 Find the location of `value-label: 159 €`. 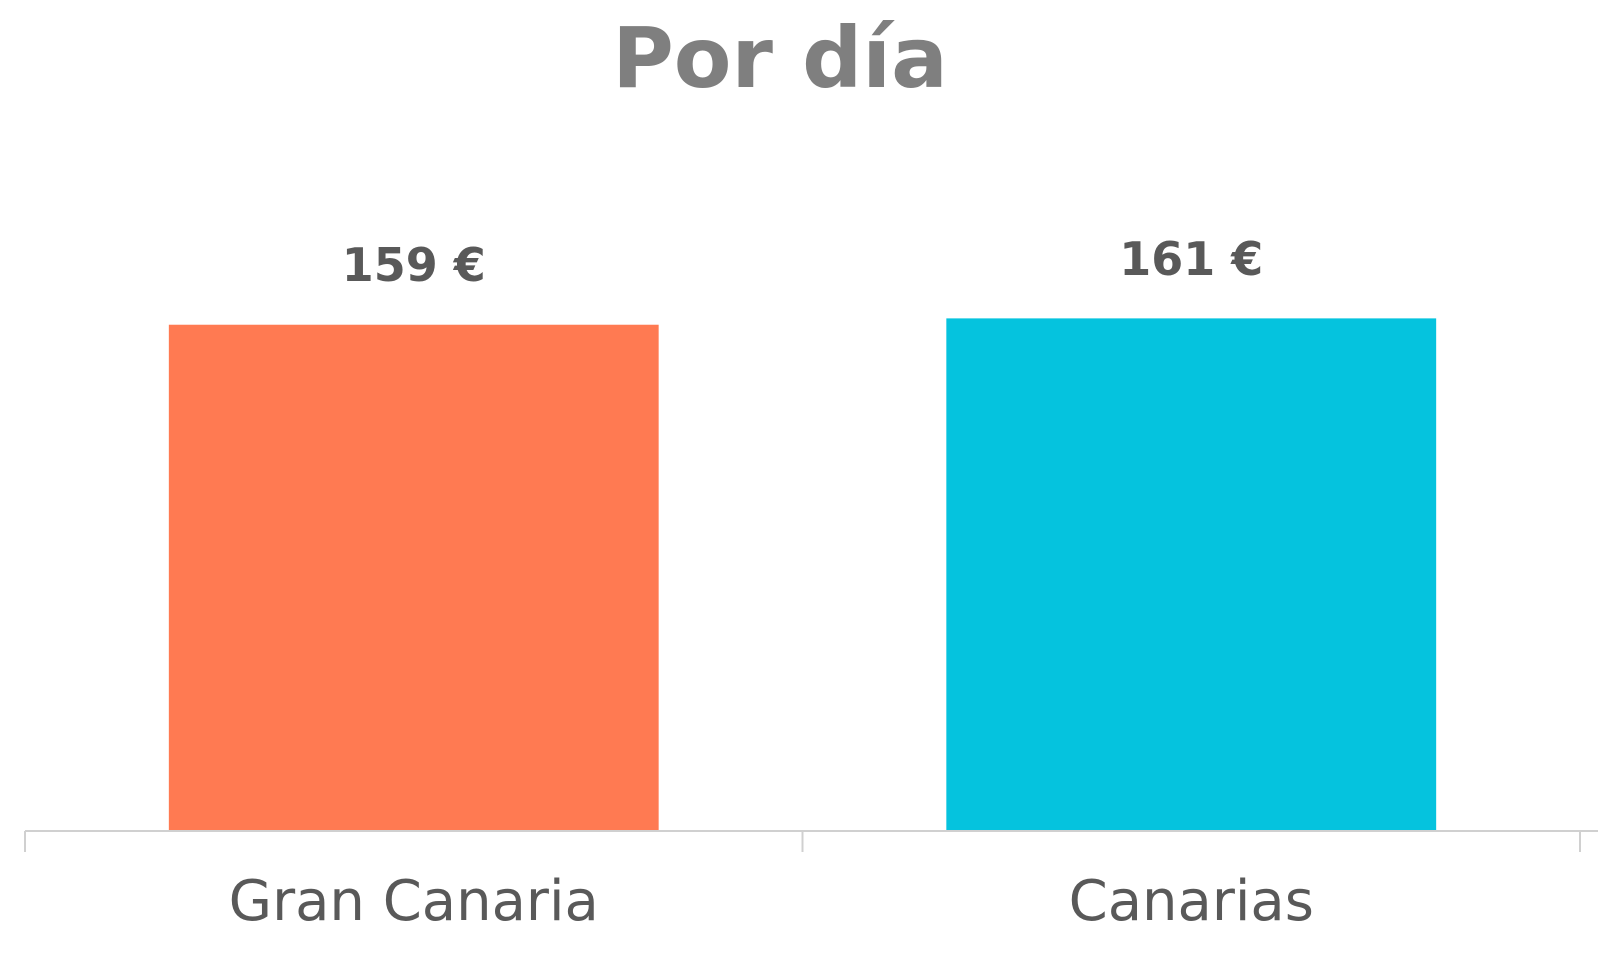

value-label: 159 € is located at coordinates (414, 265).